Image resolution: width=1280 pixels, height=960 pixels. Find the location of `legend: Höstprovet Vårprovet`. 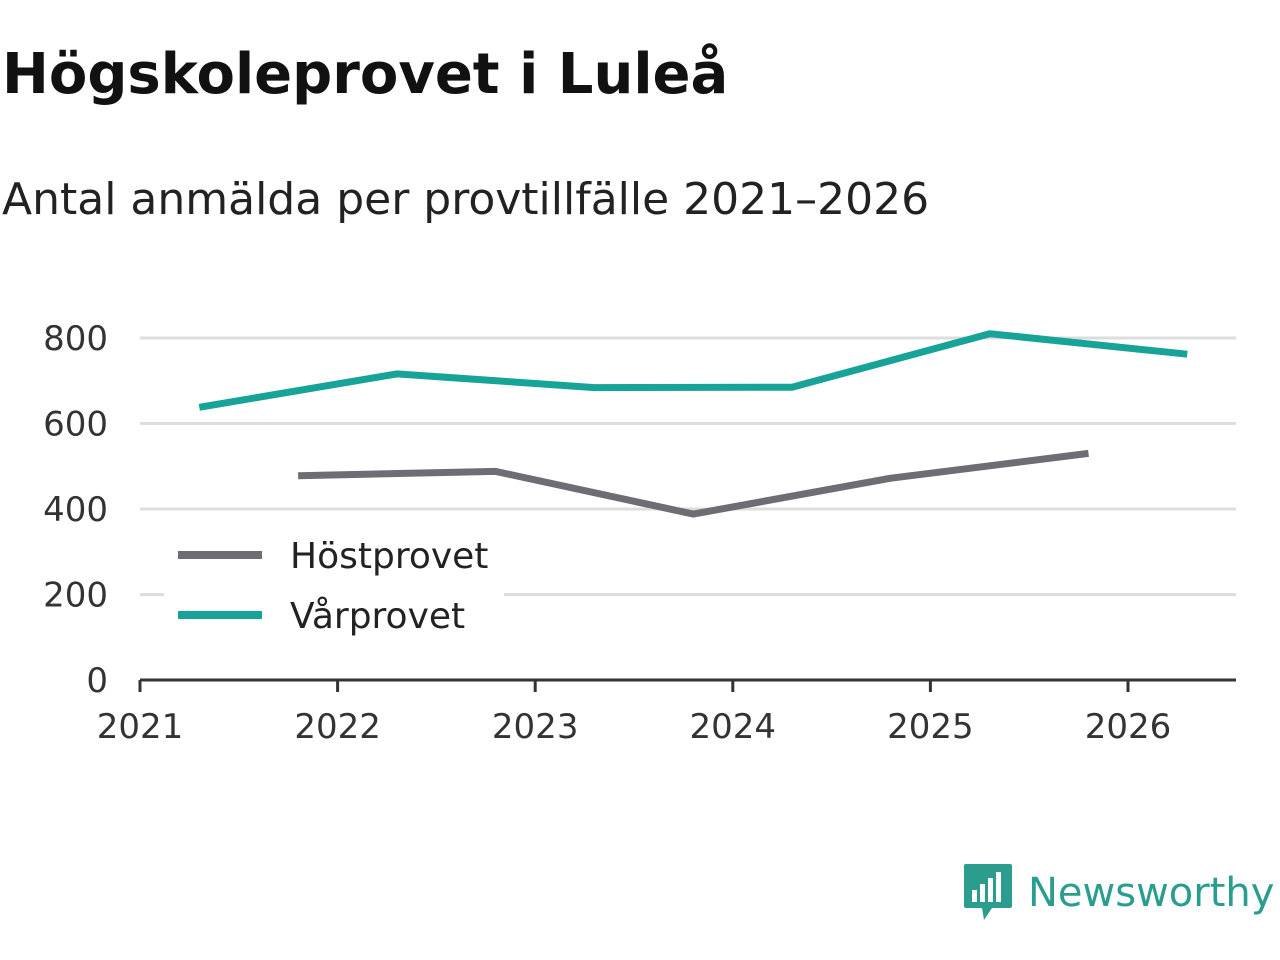

legend: Höstprovet Vårprovet is located at coordinates (334, 587).